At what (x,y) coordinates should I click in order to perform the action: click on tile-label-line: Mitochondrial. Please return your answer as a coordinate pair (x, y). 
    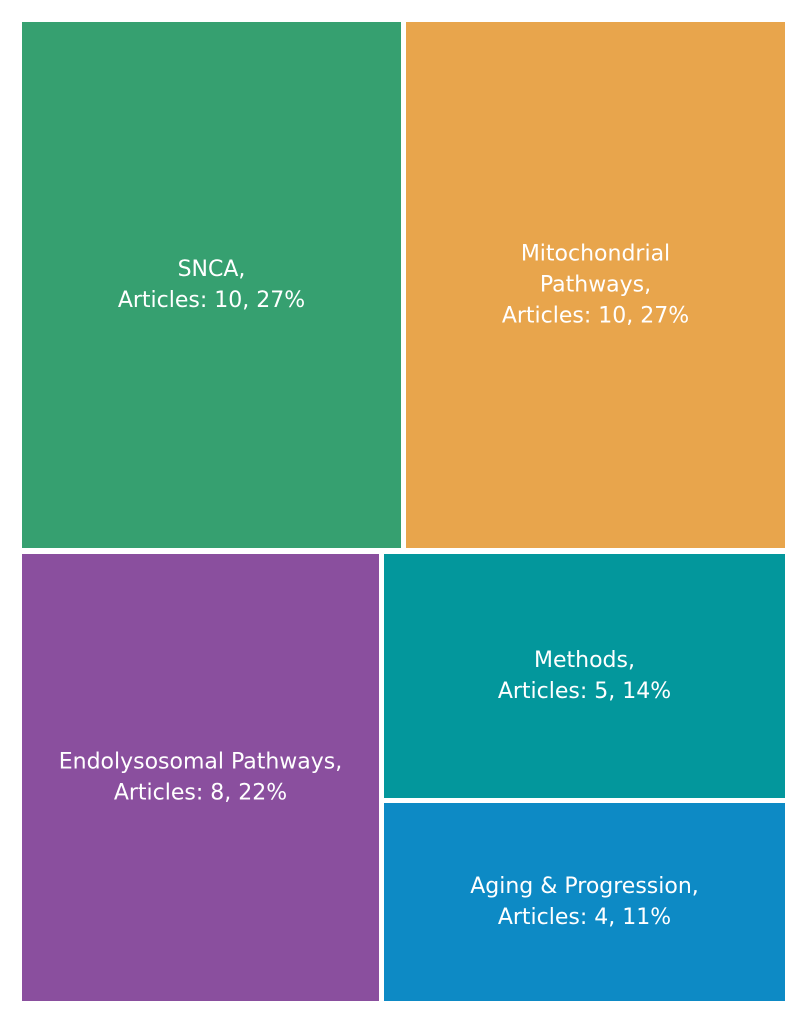
    Looking at the image, I should click on (595, 254).